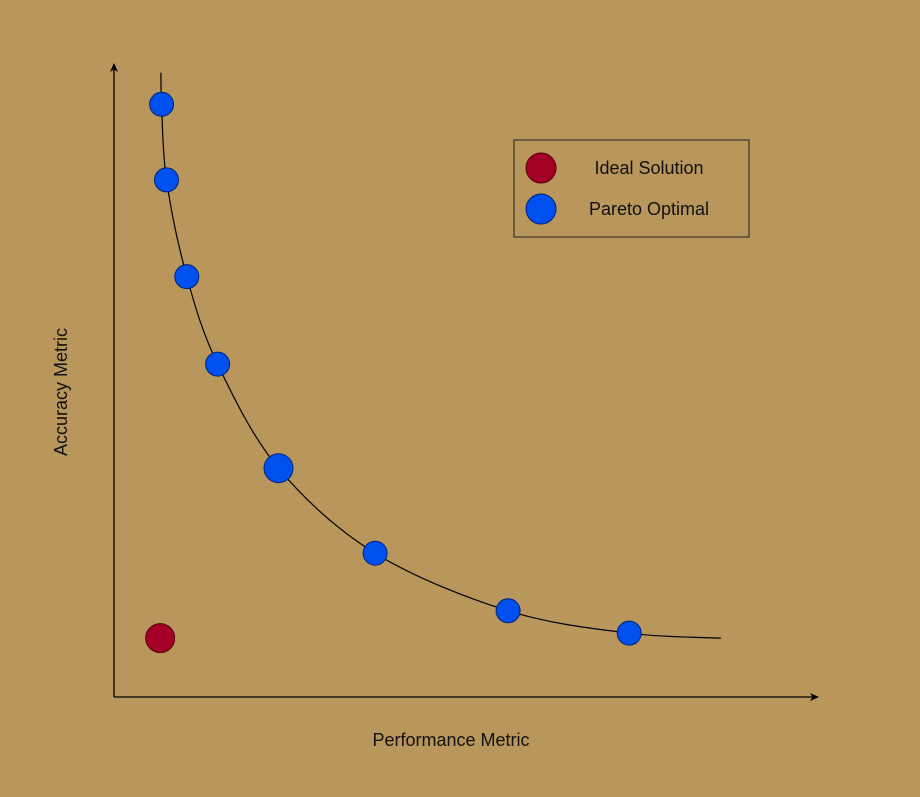 The image size is (920, 797). Describe the element at coordinates (61, 392) in the screenshot. I see `y-axis-label: Accuracy Metric` at that location.